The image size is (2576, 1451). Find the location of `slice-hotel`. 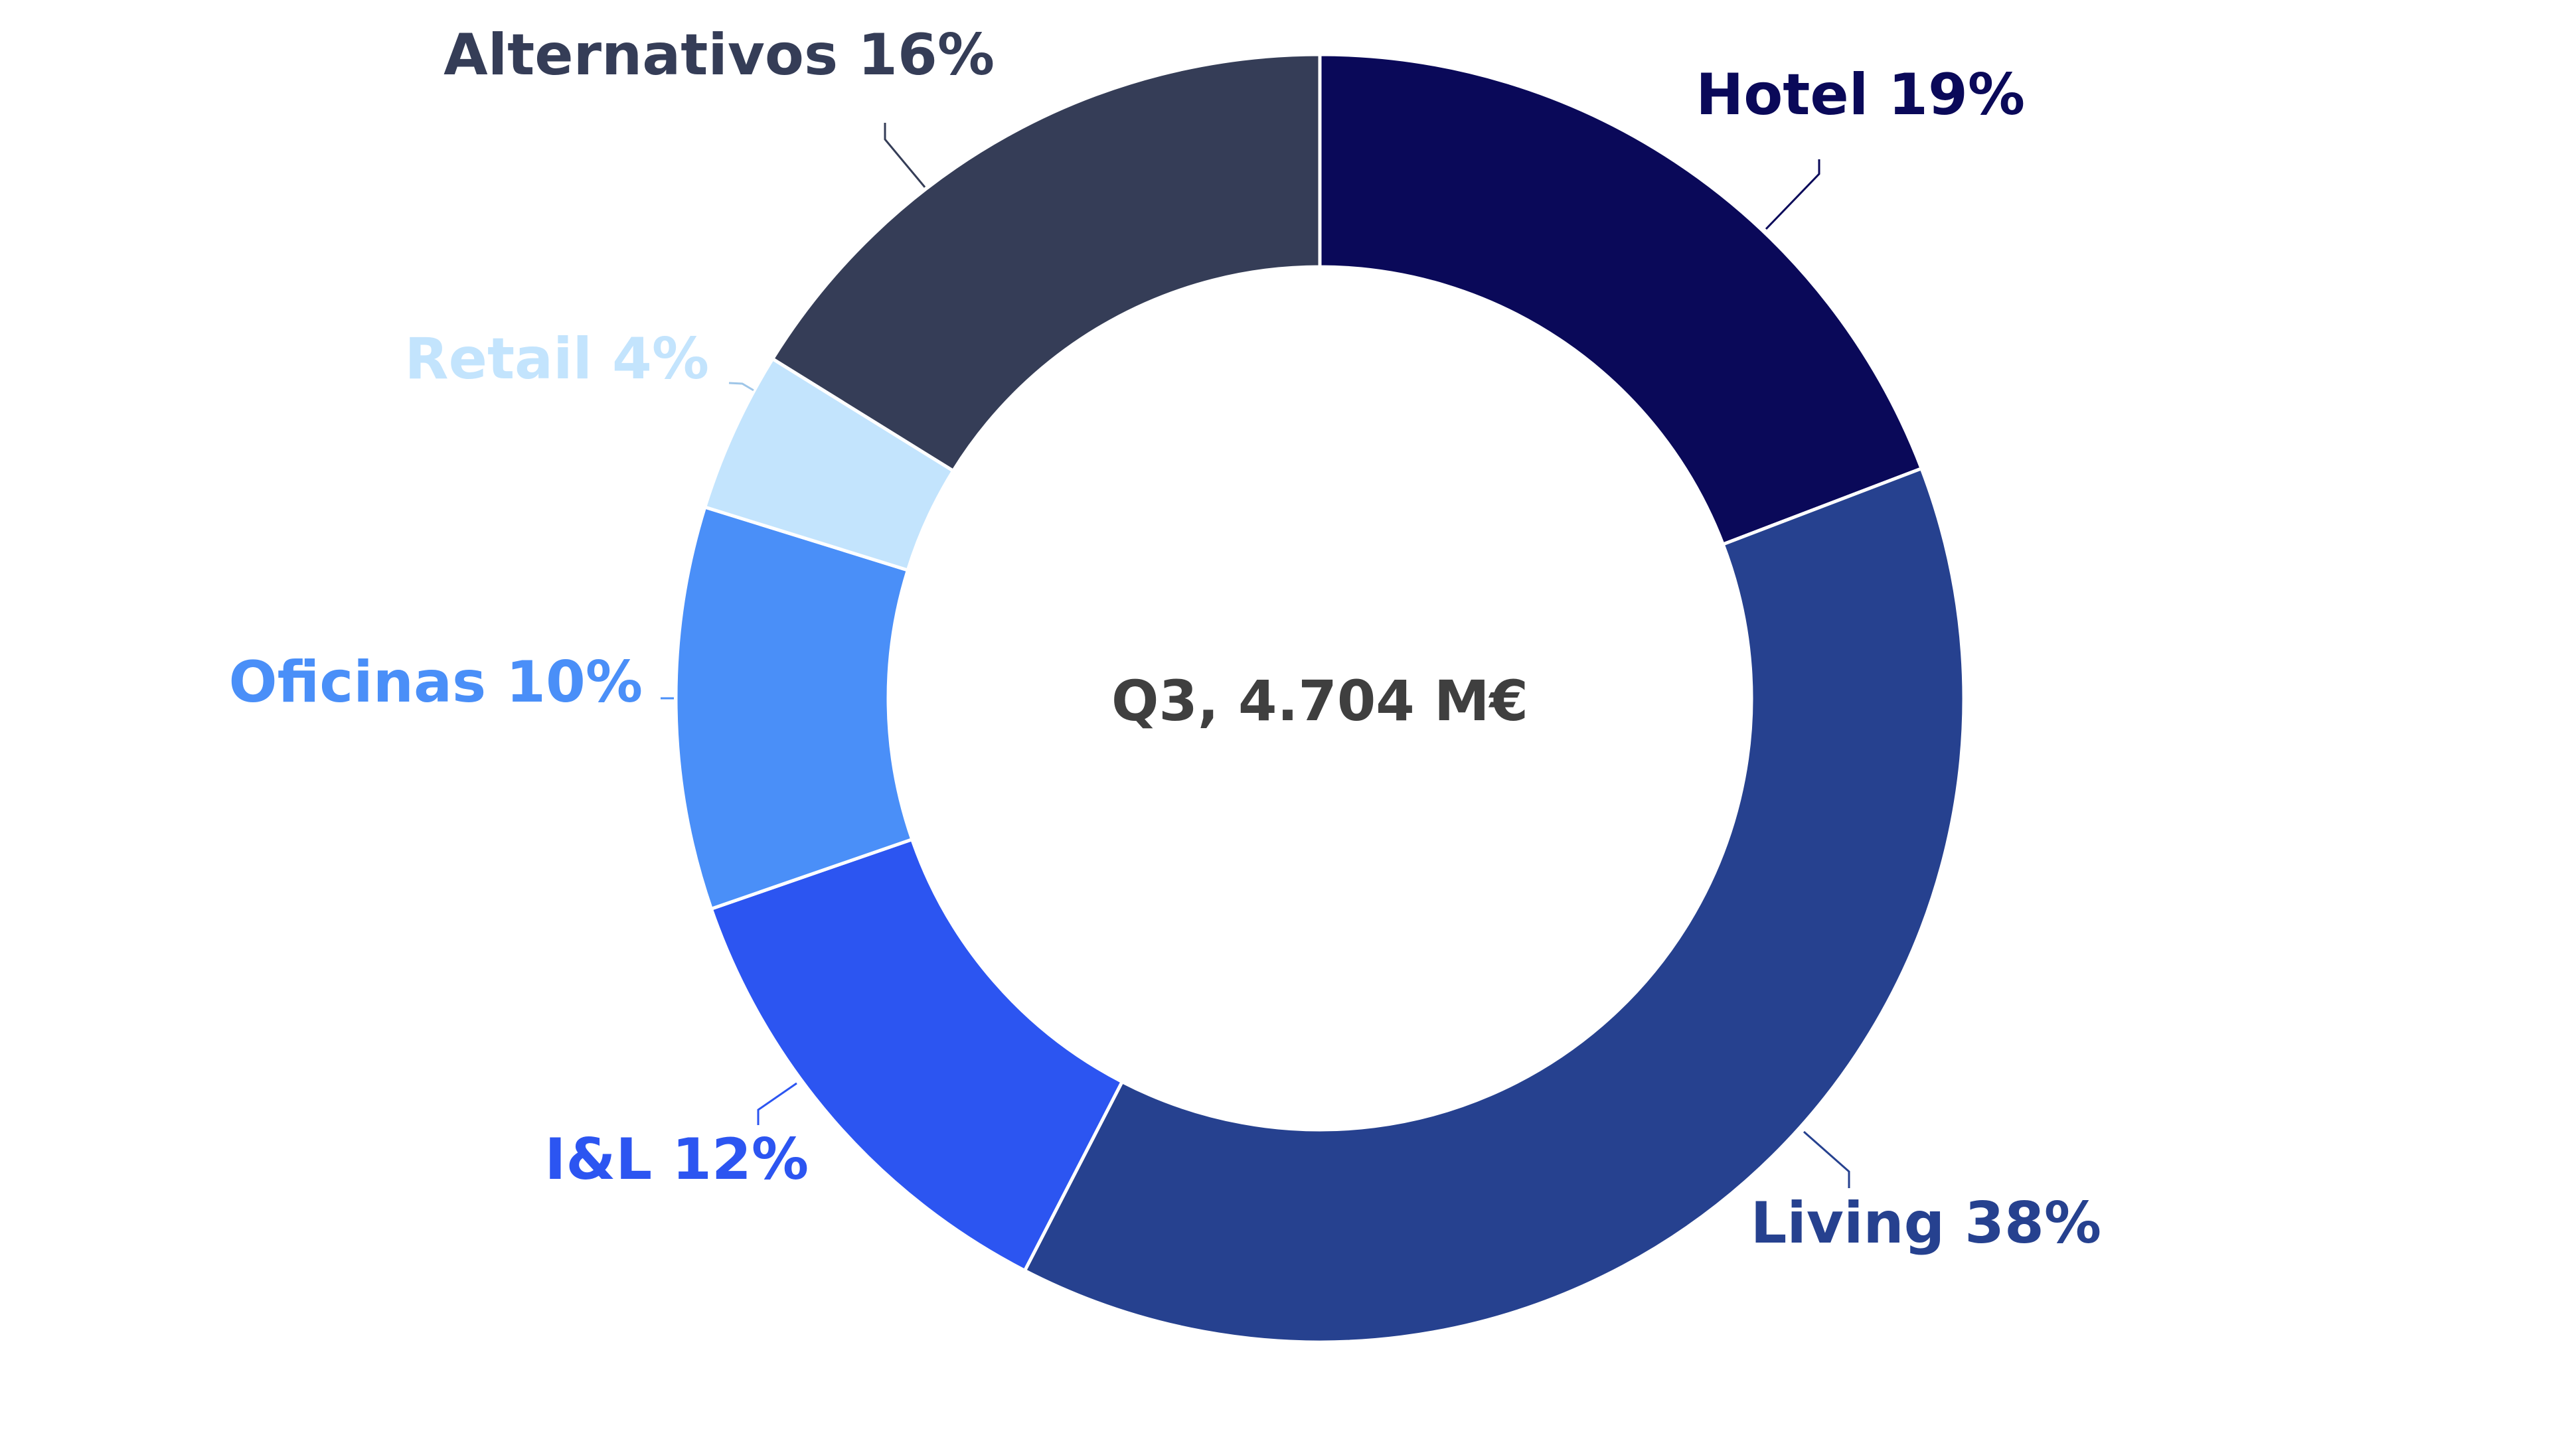

slice-hotel is located at coordinates (1621, 299).